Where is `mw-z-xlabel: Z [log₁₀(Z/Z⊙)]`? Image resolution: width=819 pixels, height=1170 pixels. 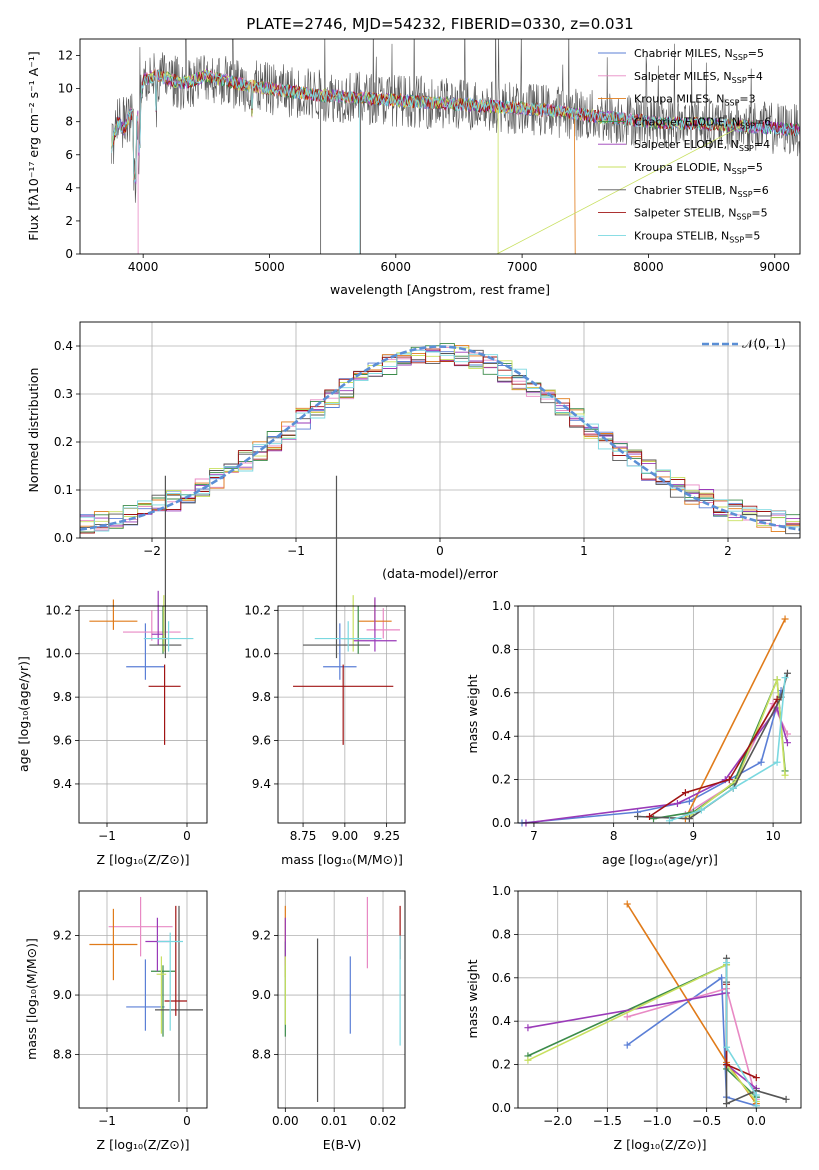
mw-z-xlabel: Z [log₁₀(Z/Z⊙)] is located at coordinates (660, 1144).